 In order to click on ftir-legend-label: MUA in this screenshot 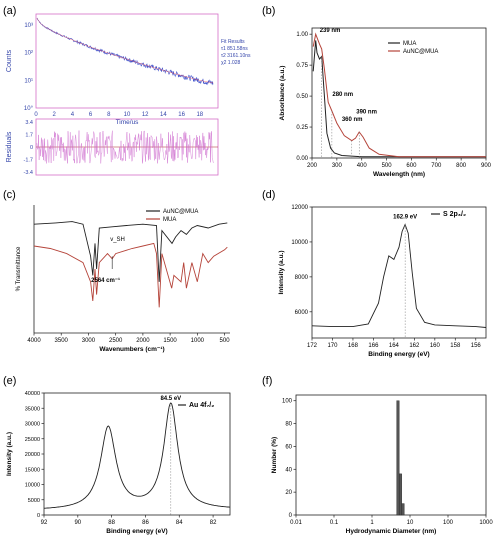, I will do `click(169, 220)`.